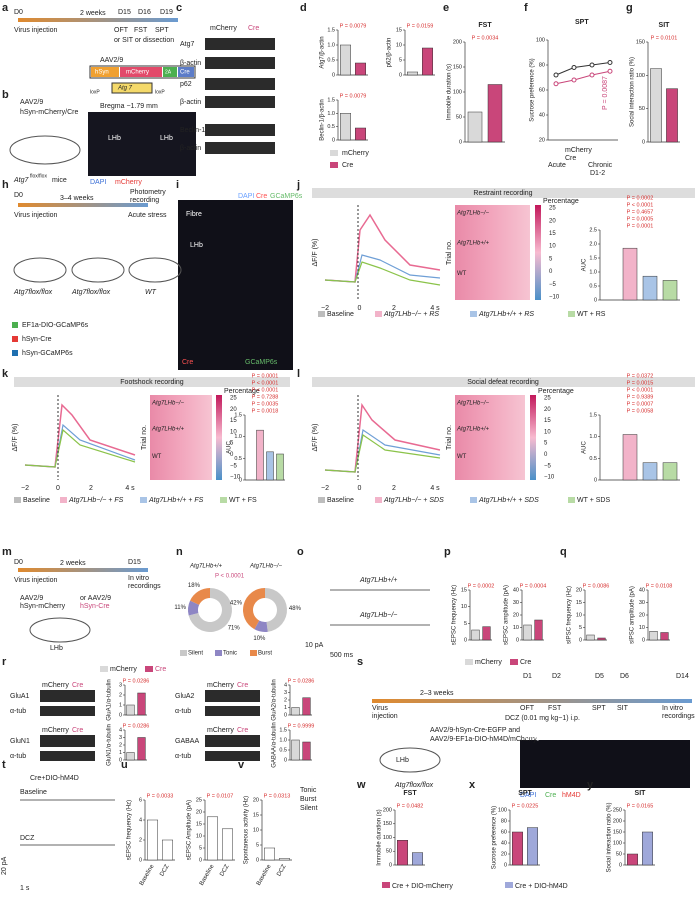 The height and width of the screenshot is (903, 697). I want to click on y-tick-label: 80, so click(542, 65).